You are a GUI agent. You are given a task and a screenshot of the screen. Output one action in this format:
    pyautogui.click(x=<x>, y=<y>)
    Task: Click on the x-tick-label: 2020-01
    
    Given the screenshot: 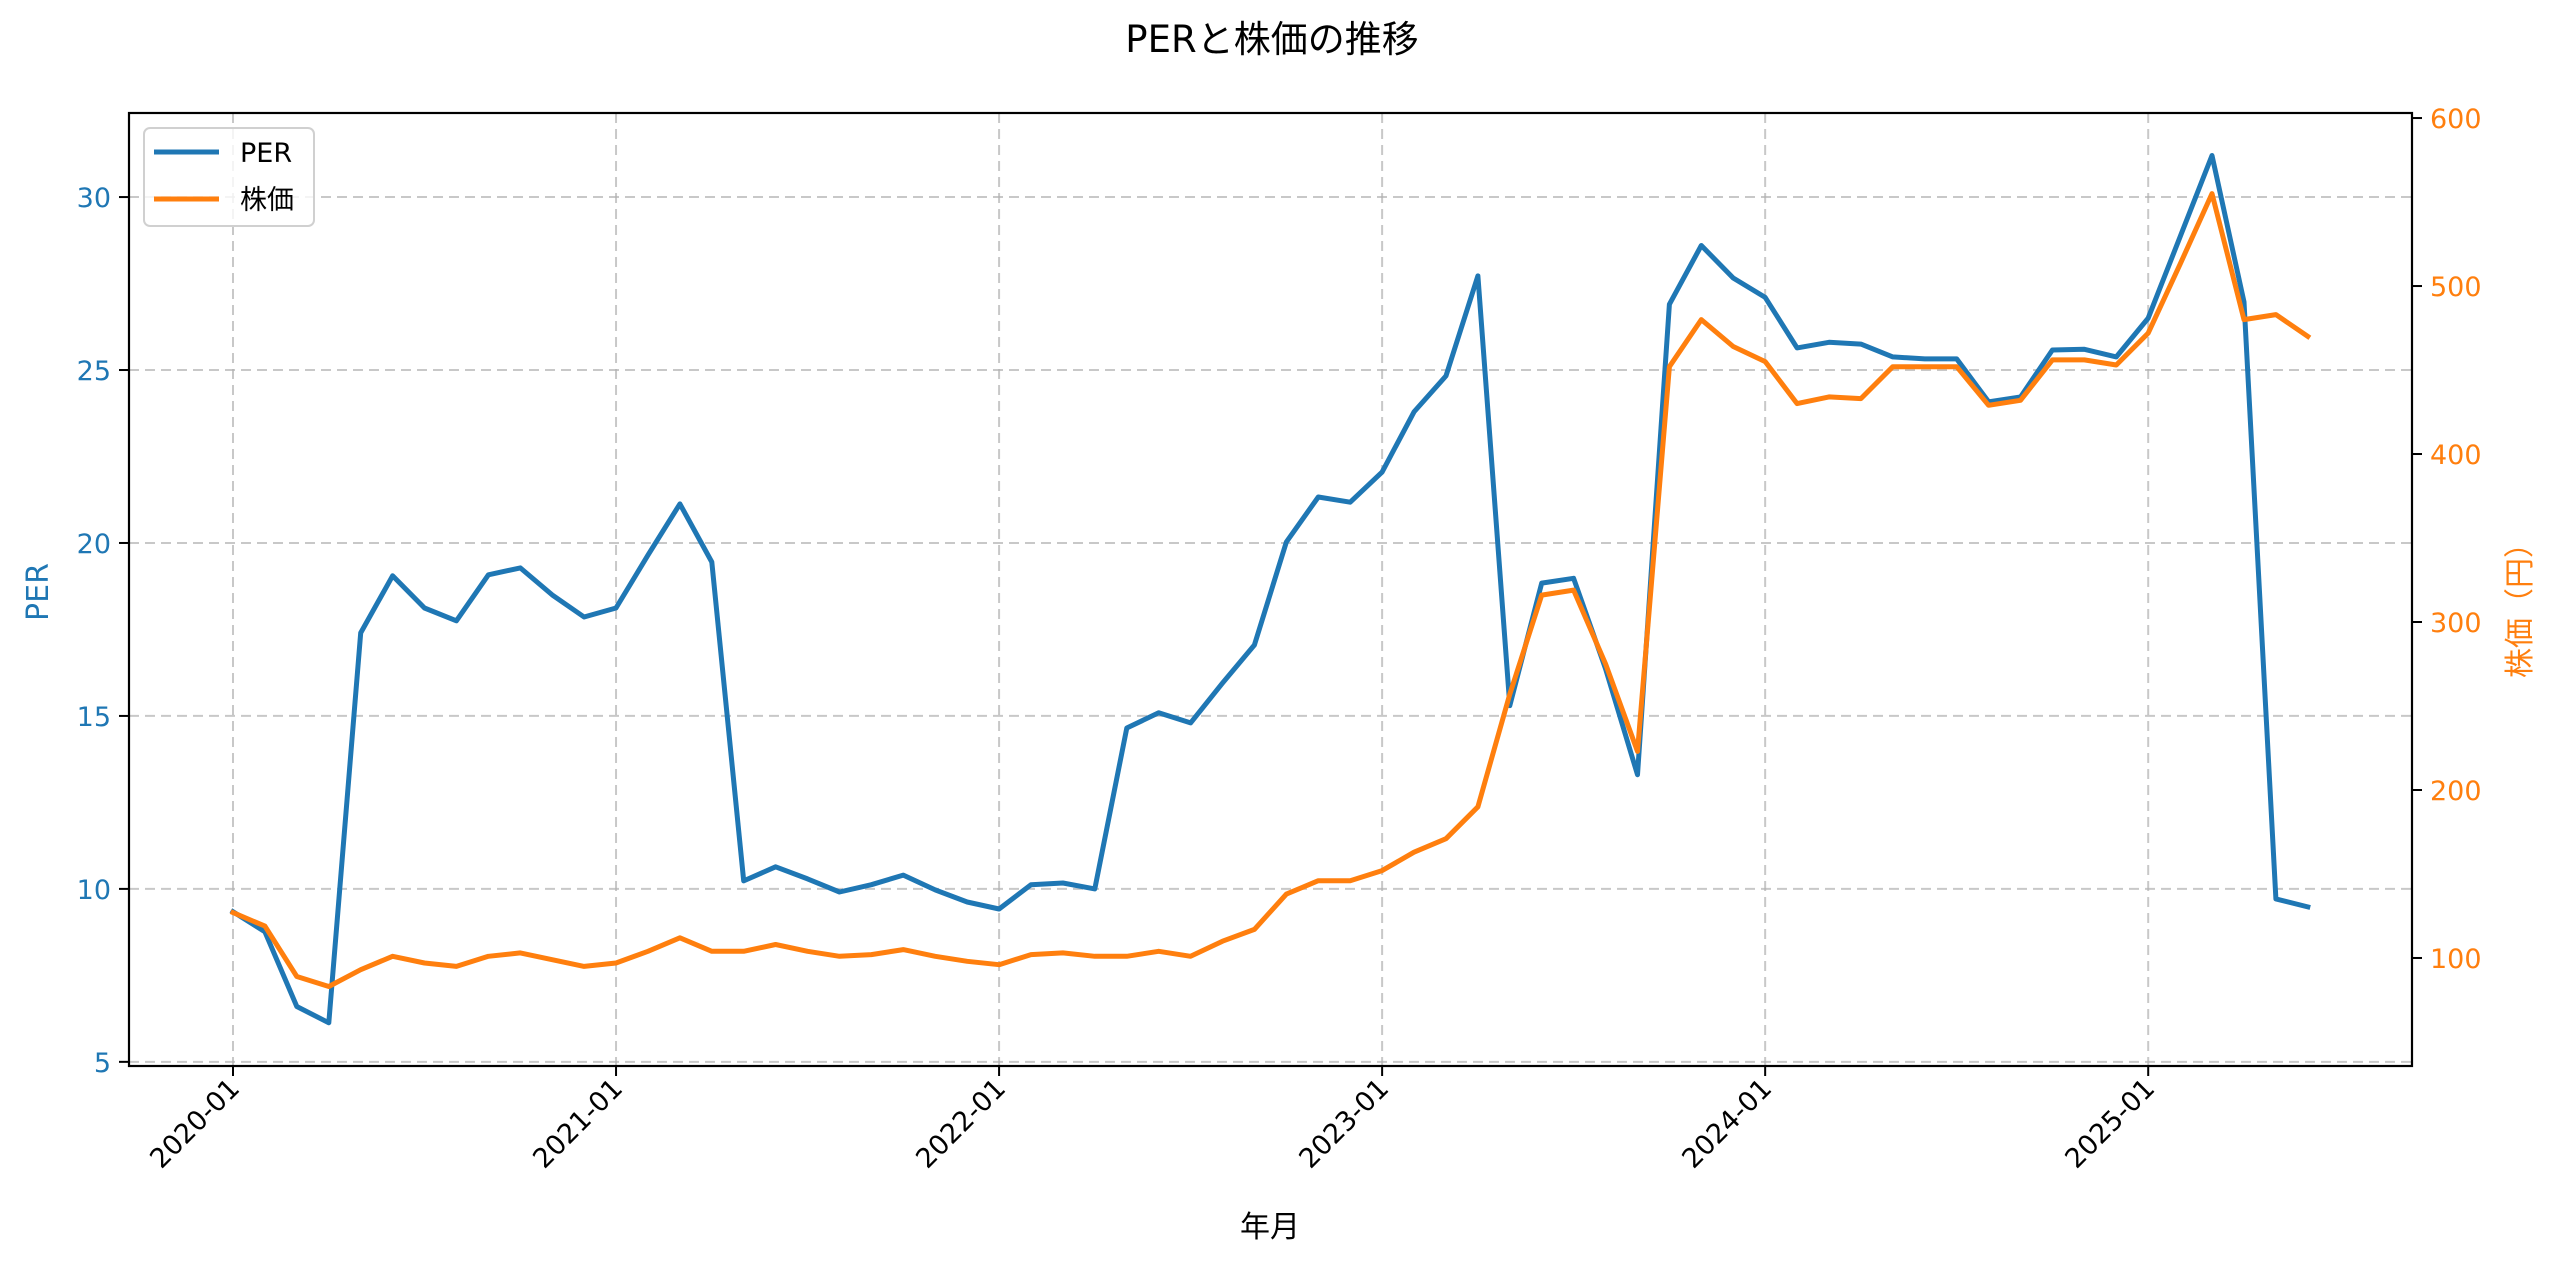 What is the action you would take?
    pyautogui.click(x=195, y=1124)
    